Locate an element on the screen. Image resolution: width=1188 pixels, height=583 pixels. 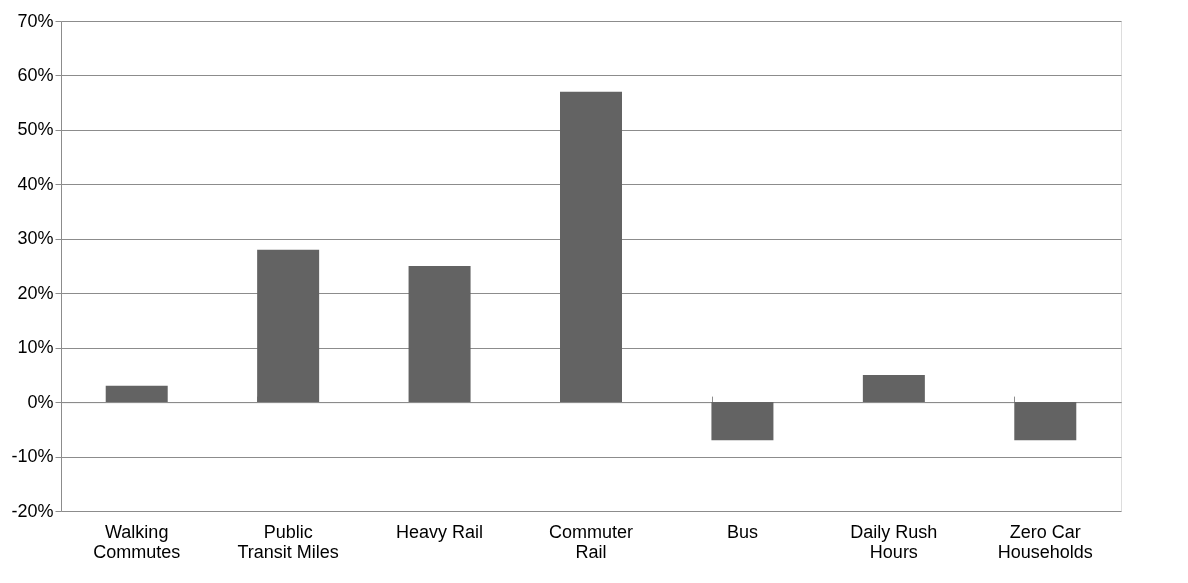
x-tick-label: Heavy Rail is located at coordinates (440, 531).